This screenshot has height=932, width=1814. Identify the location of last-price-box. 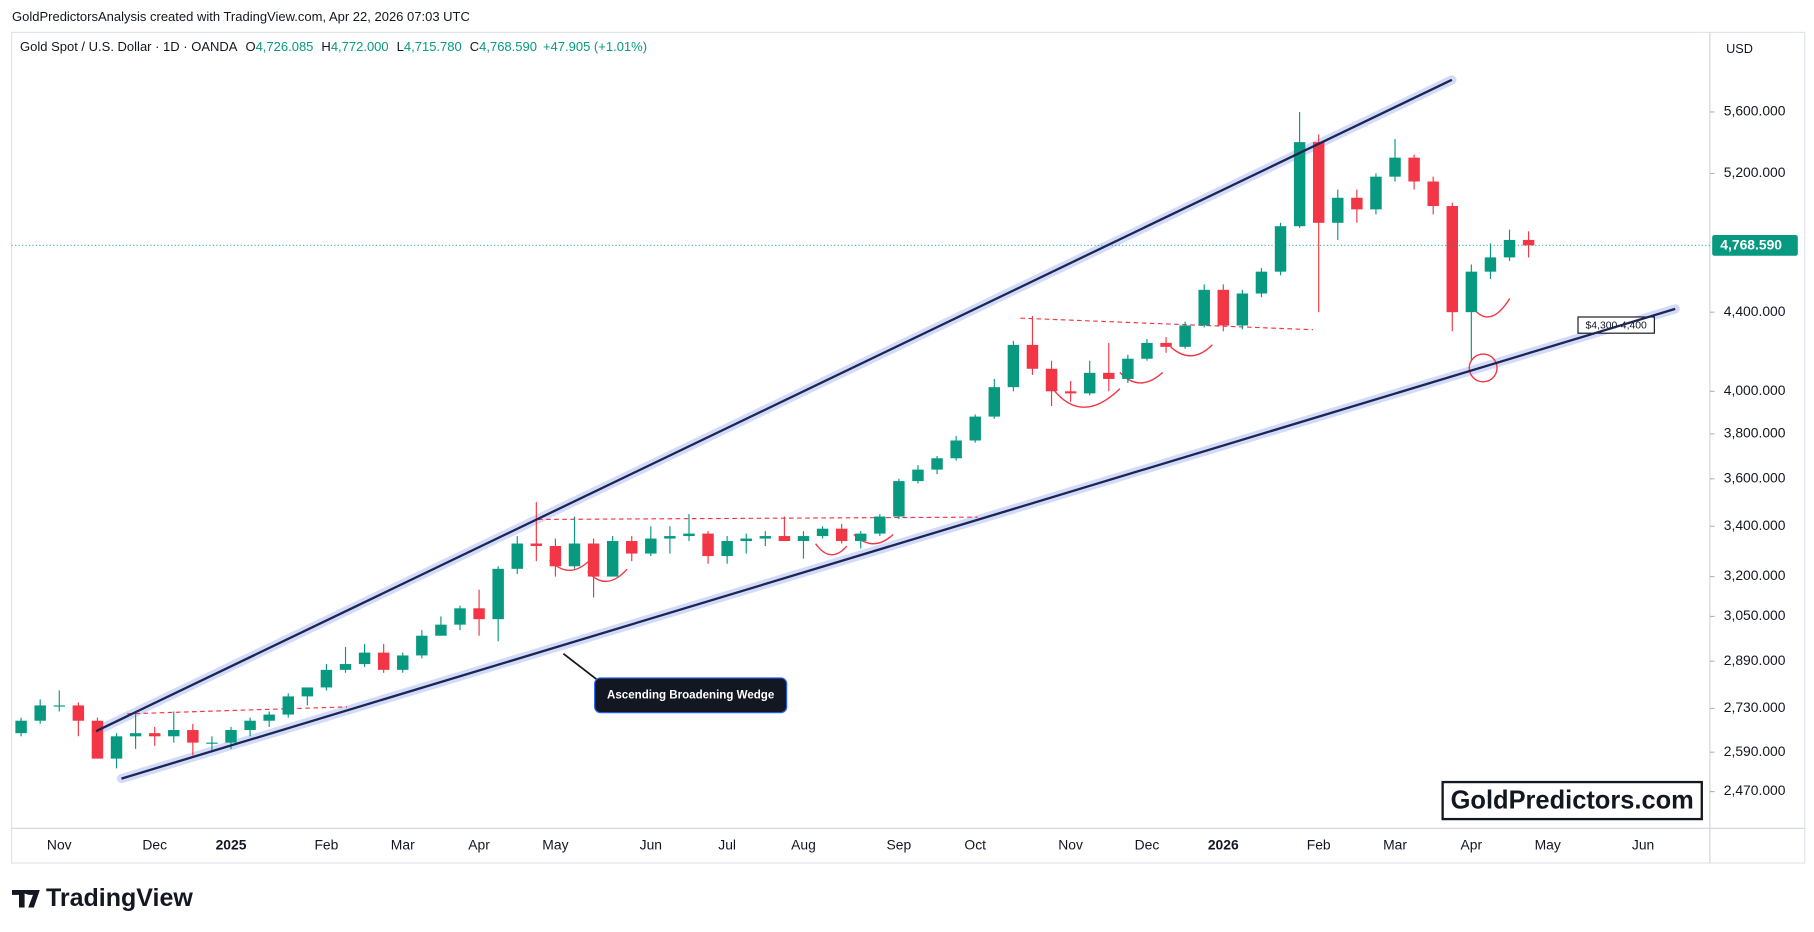
(1755, 245).